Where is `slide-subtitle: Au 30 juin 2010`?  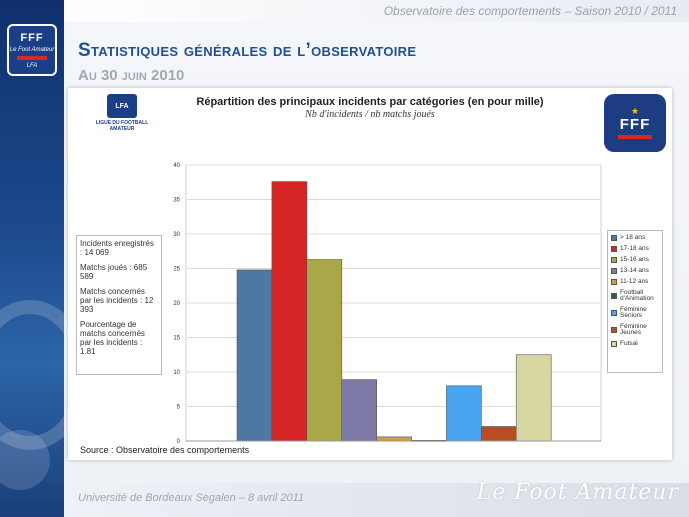
slide-subtitle: Au 30 juin 2010 is located at coordinates (131, 75).